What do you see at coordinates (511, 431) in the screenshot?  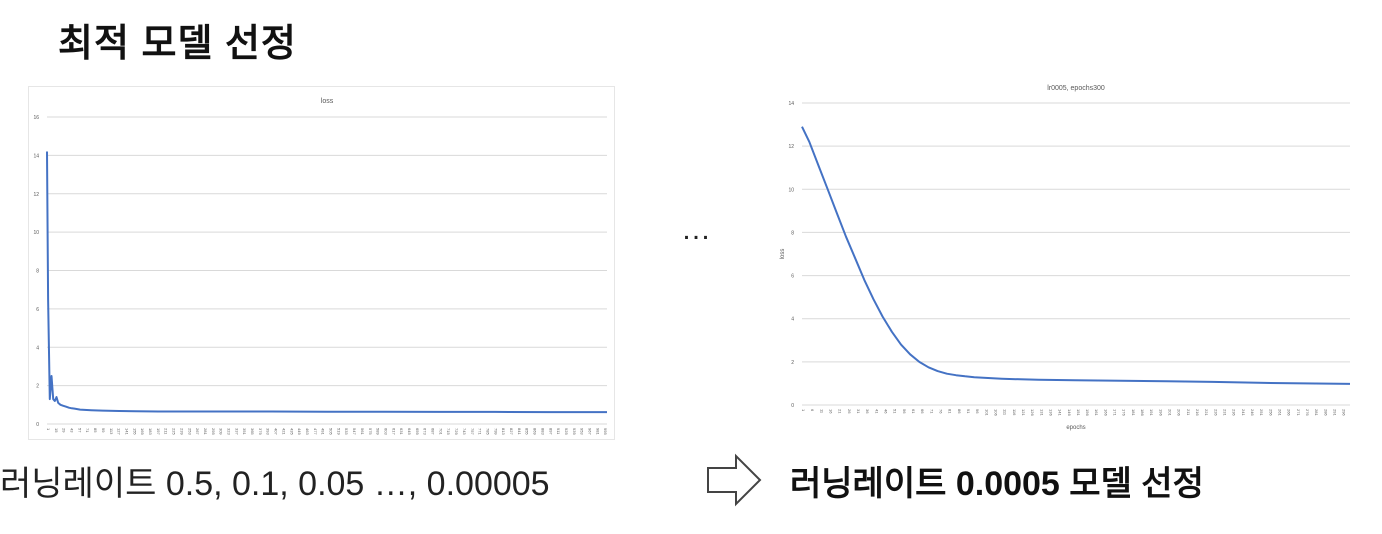 I see `x-tick-label: 827` at bounding box center [511, 431].